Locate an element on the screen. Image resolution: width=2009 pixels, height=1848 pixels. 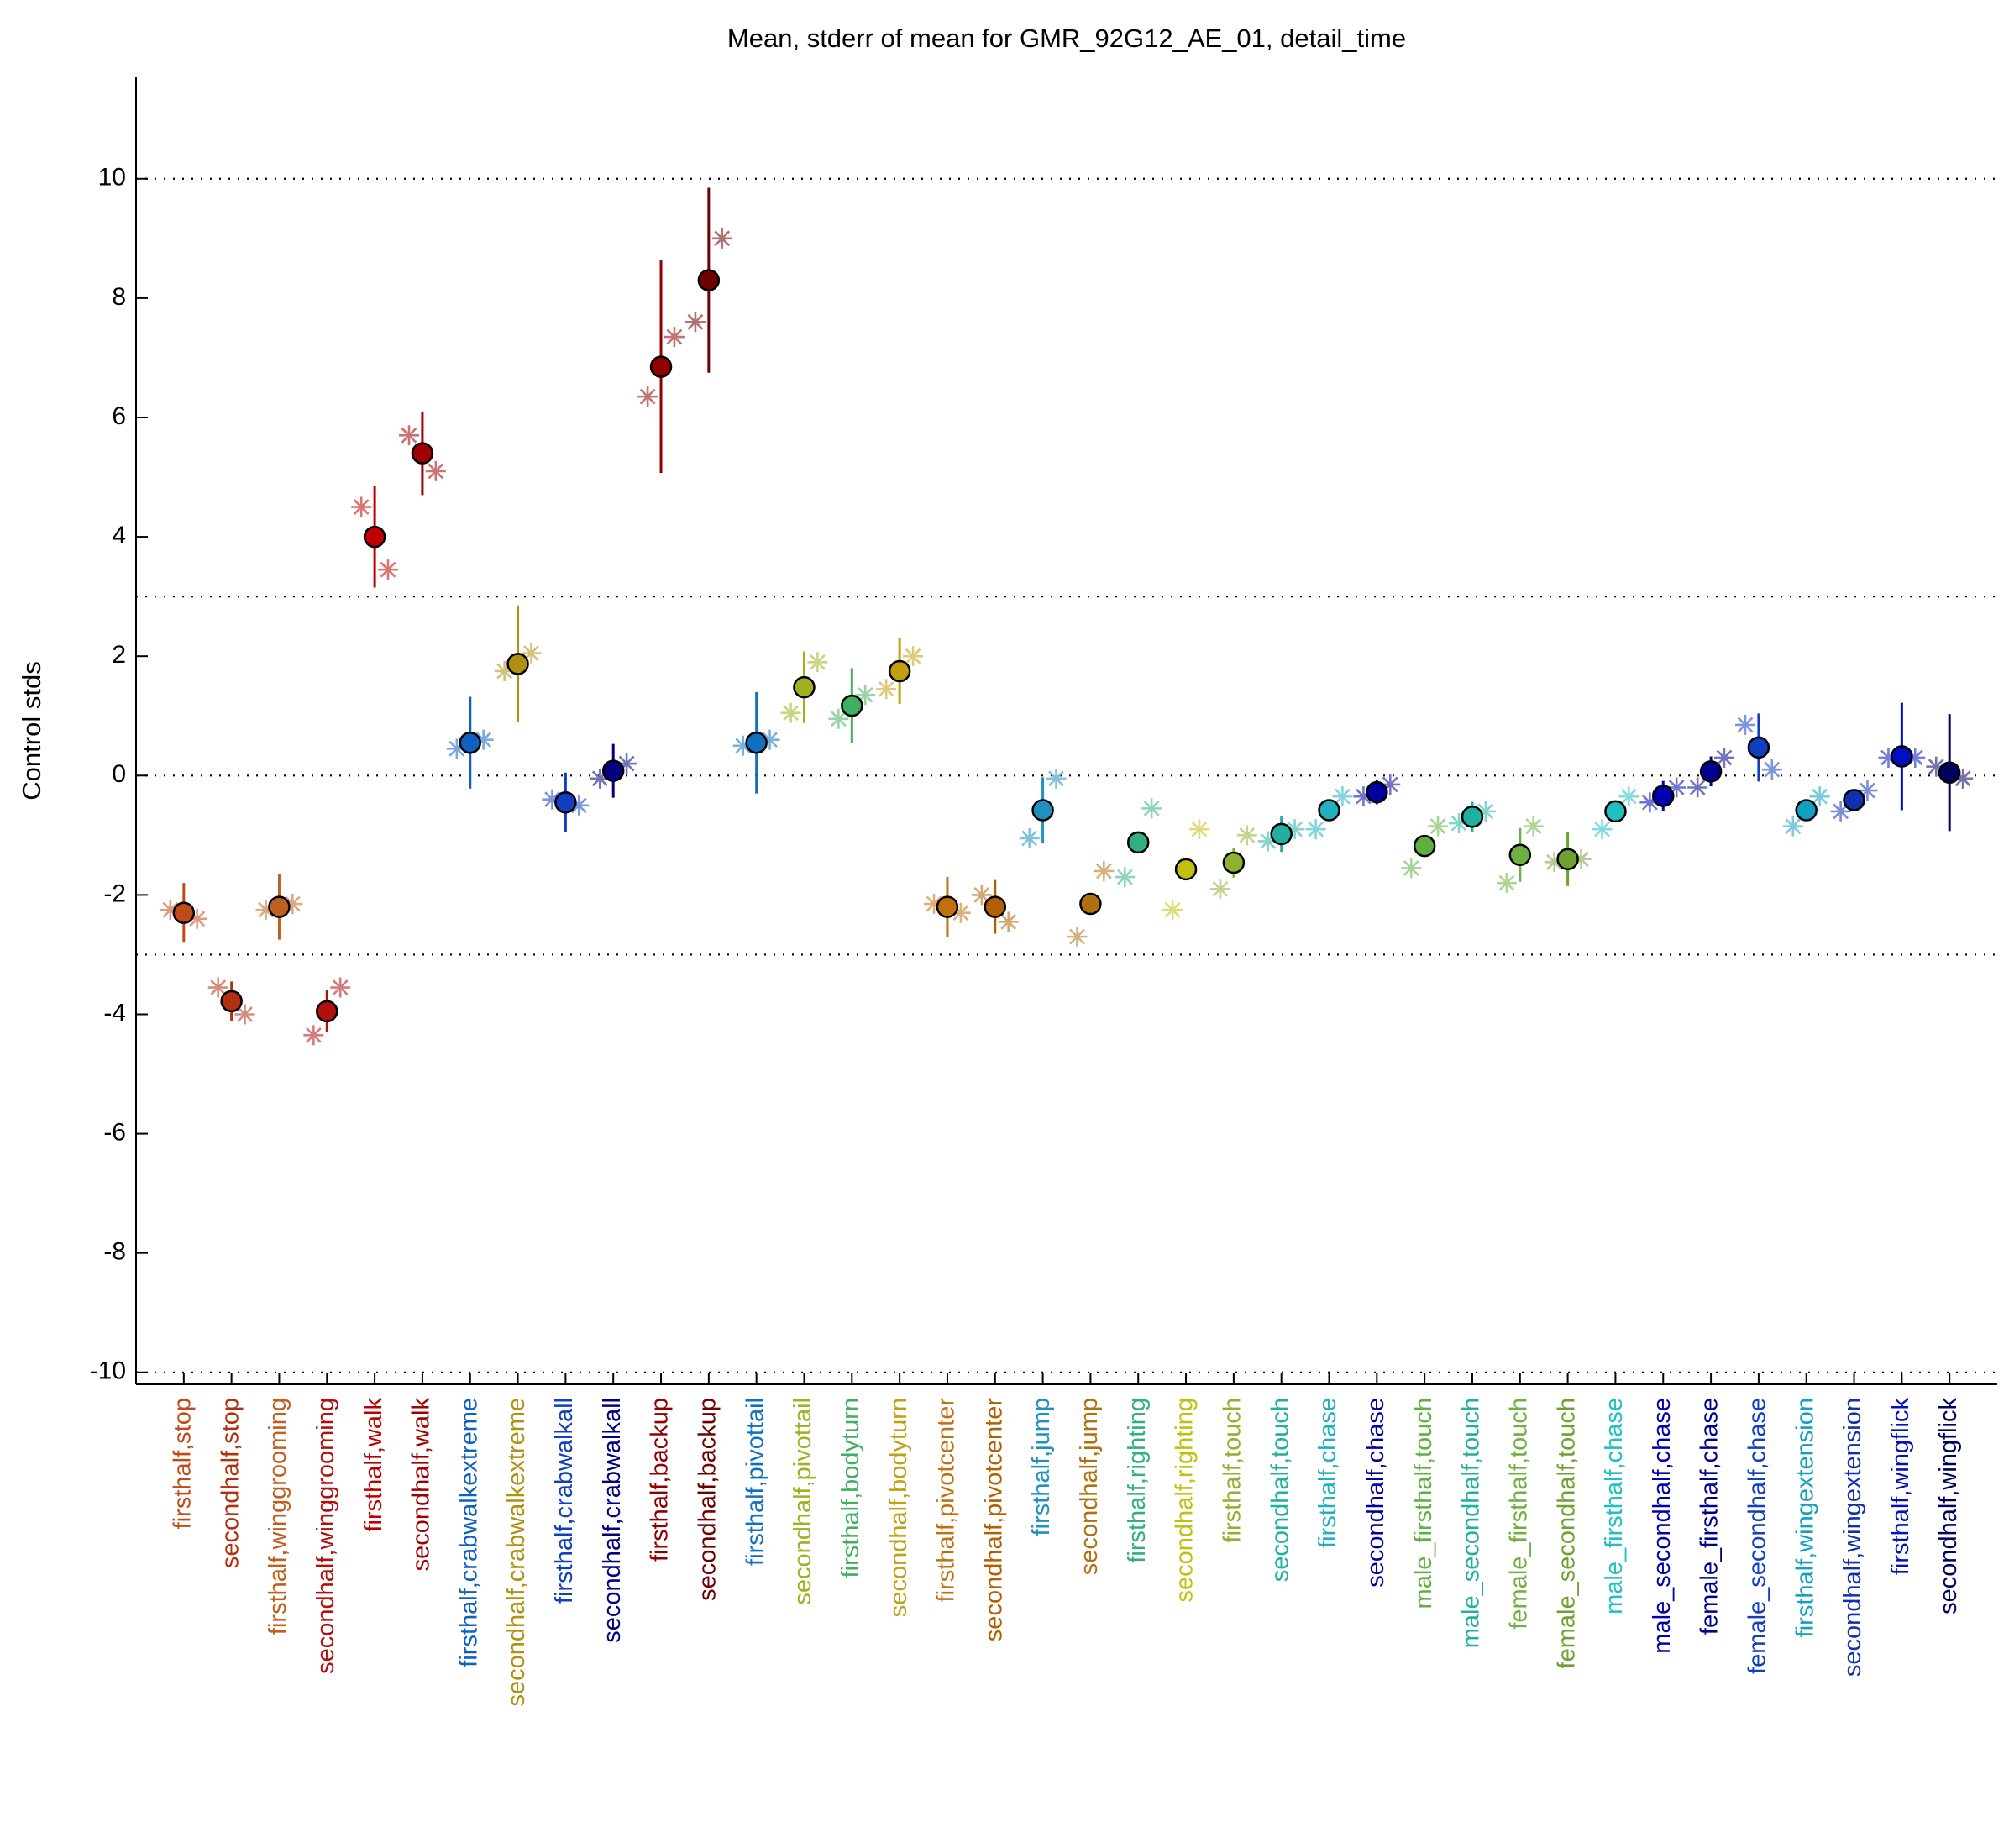
x-tick-label: firsthalf,stop is located at coordinates (182, 1463).